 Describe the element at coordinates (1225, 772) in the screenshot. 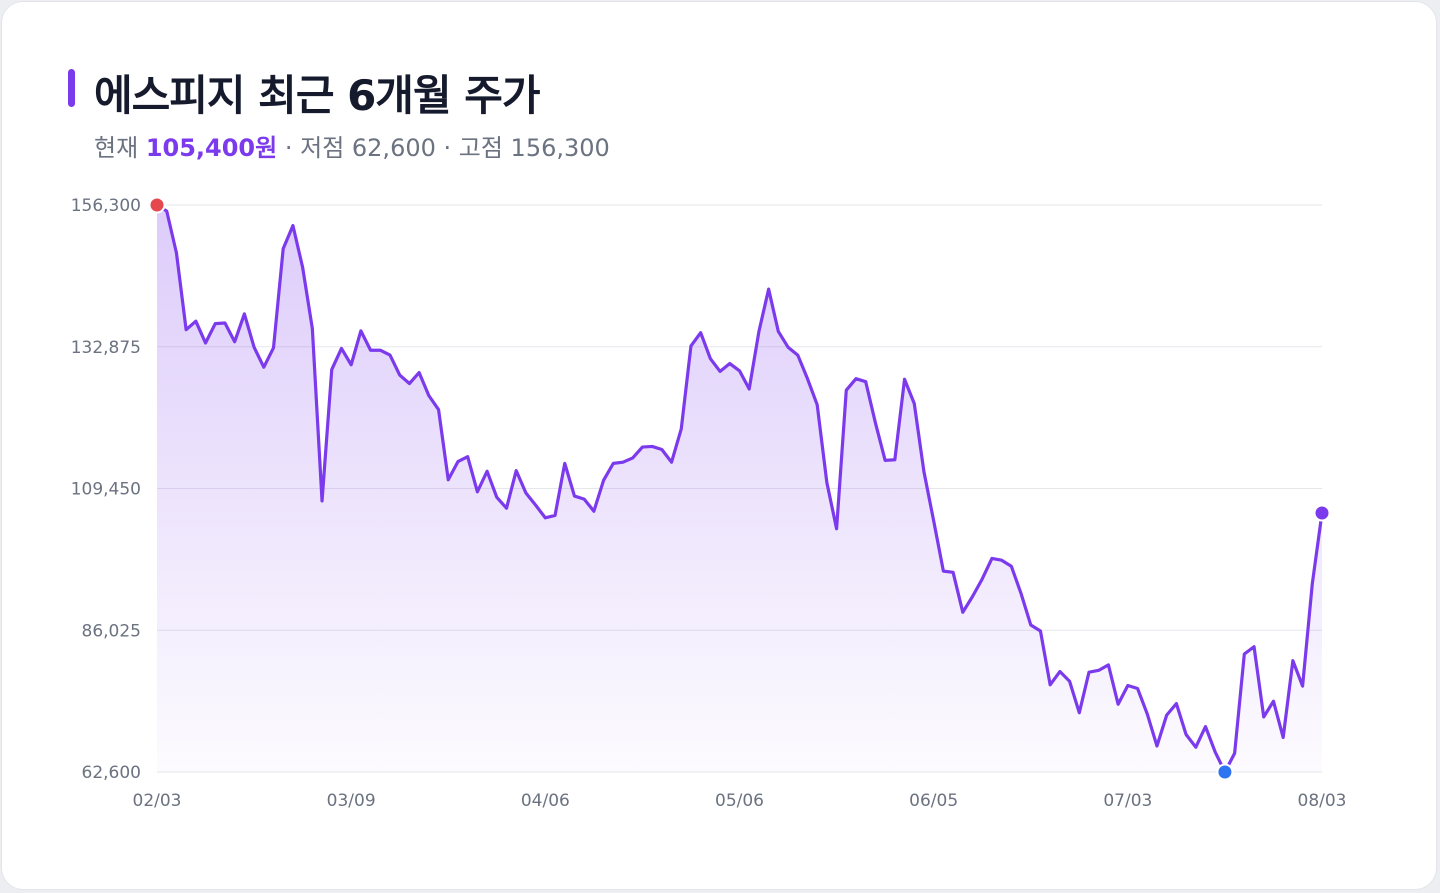

I see `low-point-marker` at that location.